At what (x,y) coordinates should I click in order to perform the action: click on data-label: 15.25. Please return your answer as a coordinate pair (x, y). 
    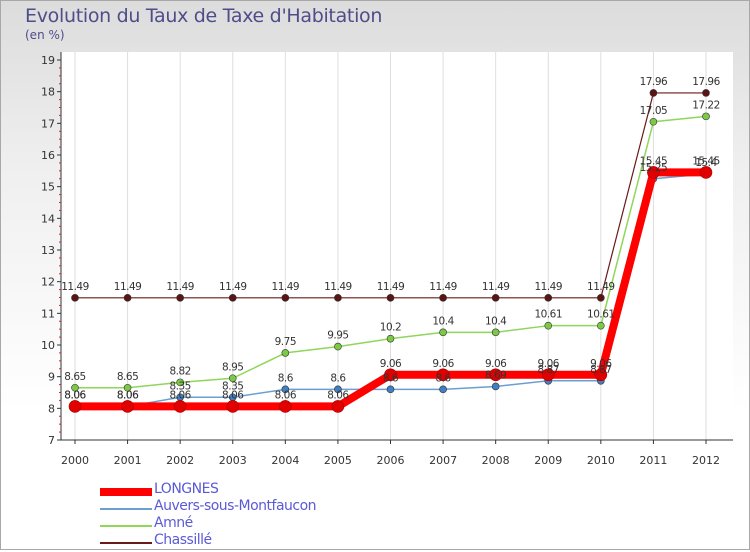
    Looking at the image, I should click on (654, 168).